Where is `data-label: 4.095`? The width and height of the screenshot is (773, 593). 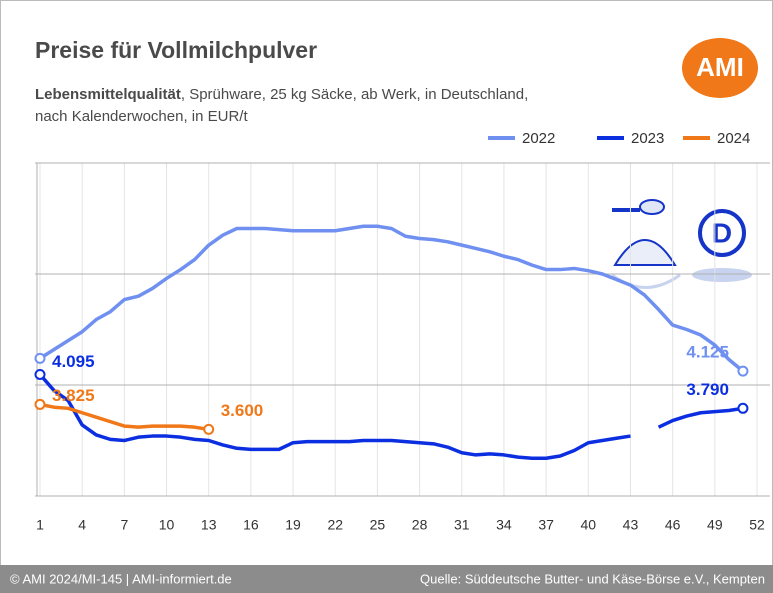 data-label: 4.095 is located at coordinates (73, 361).